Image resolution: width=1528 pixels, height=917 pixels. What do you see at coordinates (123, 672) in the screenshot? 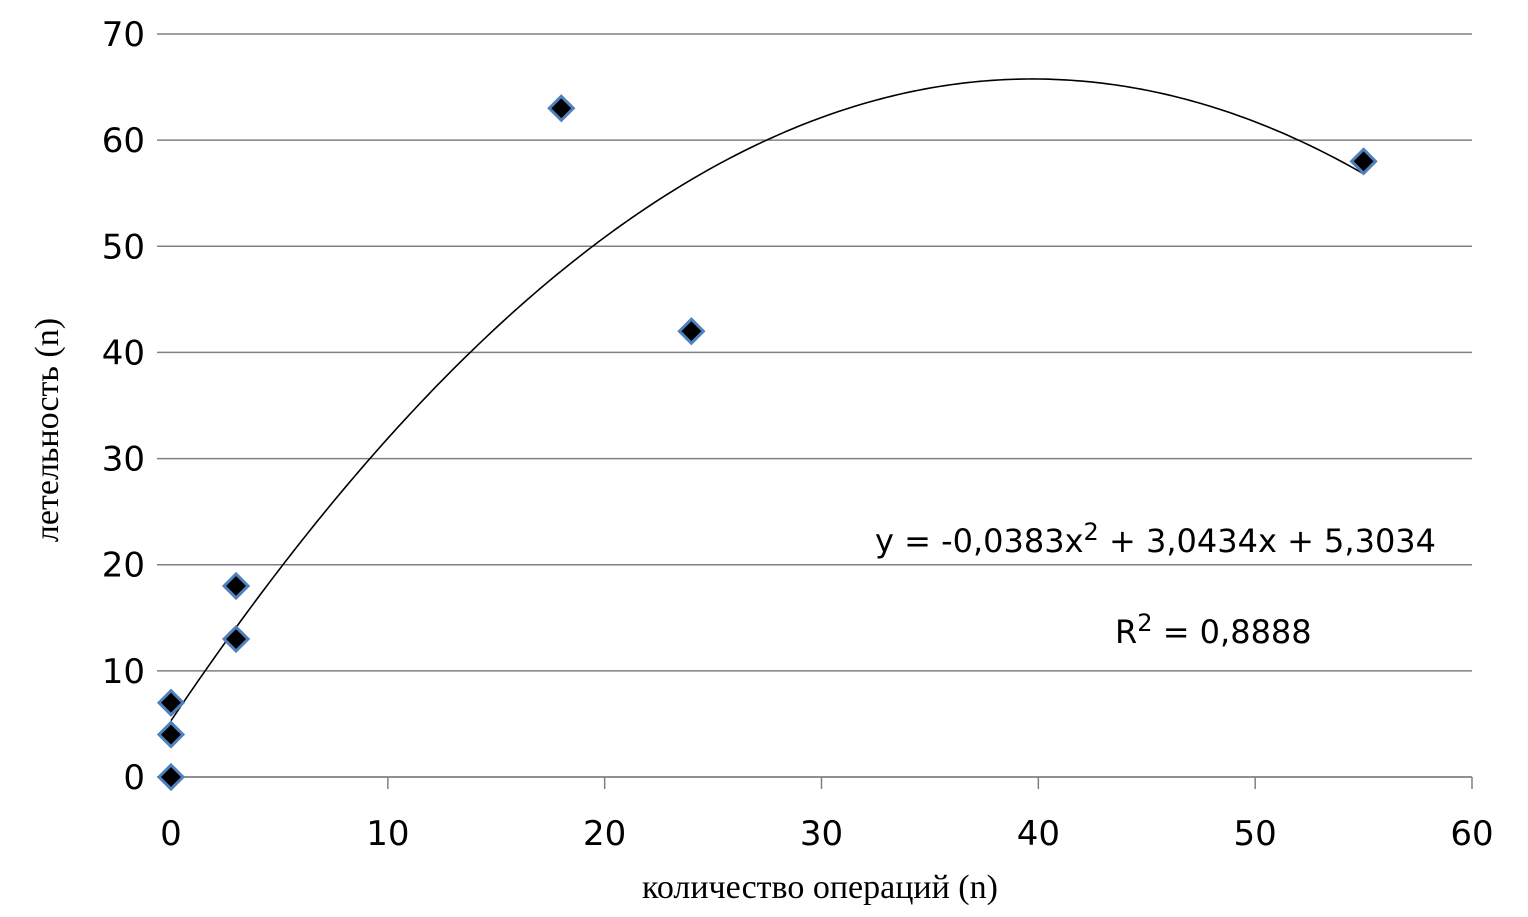
I see `y-tick-label-10: 10` at bounding box center [123, 672].